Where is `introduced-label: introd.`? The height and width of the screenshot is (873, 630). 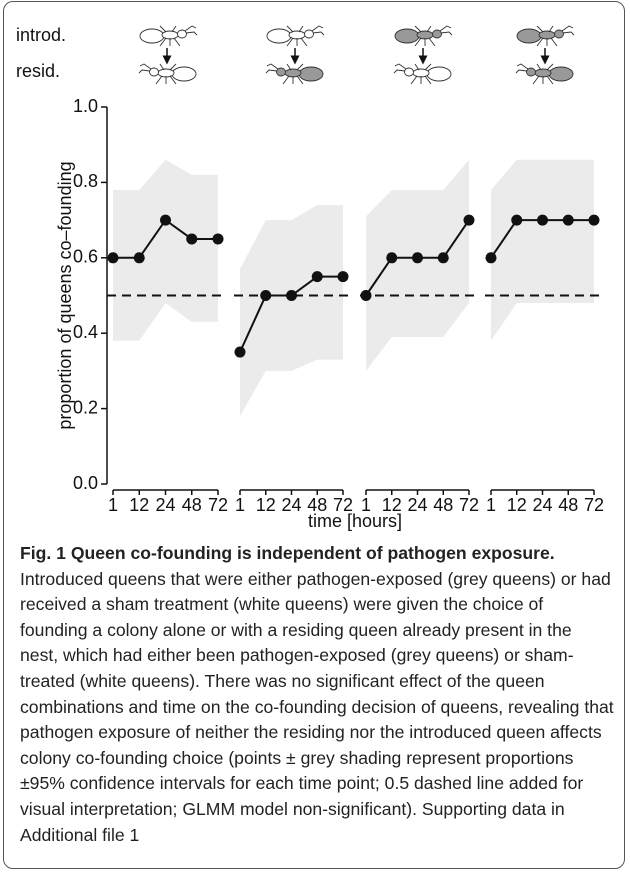
introduced-label: introd. is located at coordinates (41, 35).